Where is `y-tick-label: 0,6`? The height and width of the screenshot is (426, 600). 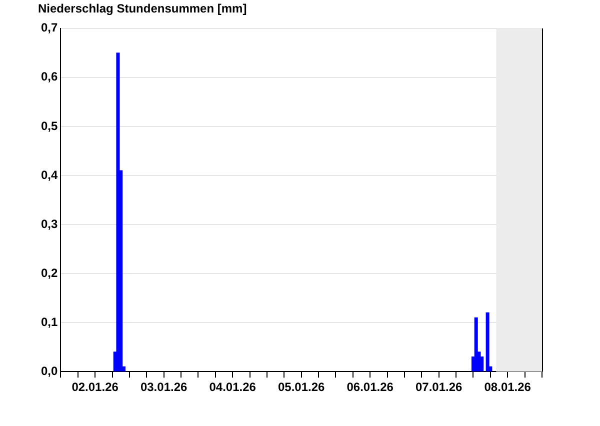 y-tick-label: 0,6 is located at coordinates (49, 77).